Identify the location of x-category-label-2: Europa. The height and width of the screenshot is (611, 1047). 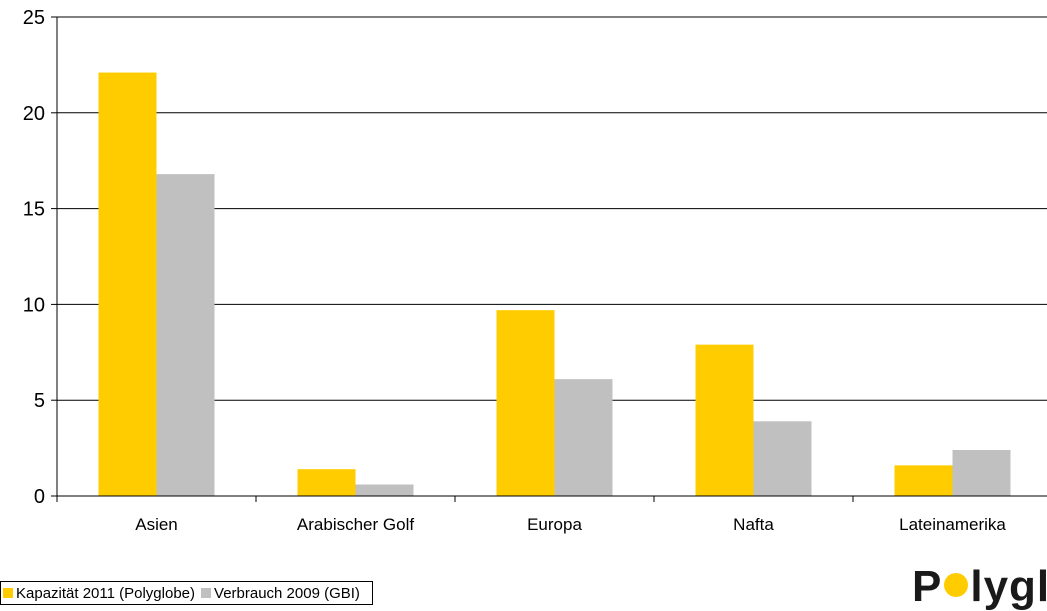
(554, 524).